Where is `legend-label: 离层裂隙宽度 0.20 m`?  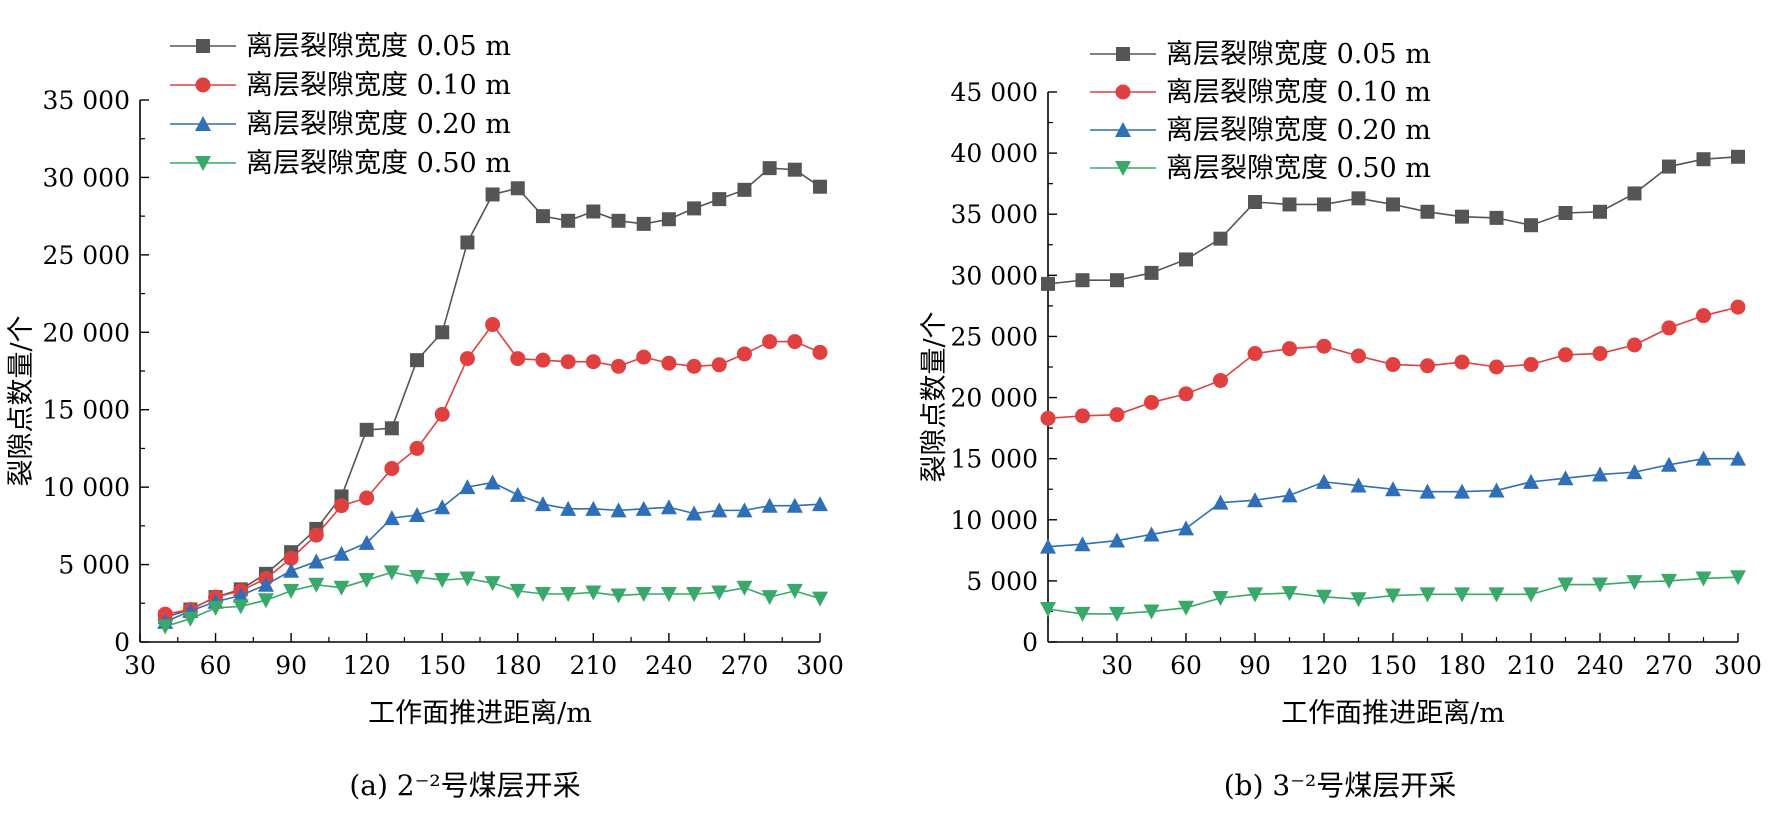 legend-label: 离层裂隙宽度 0.20 m is located at coordinates (1298, 130).